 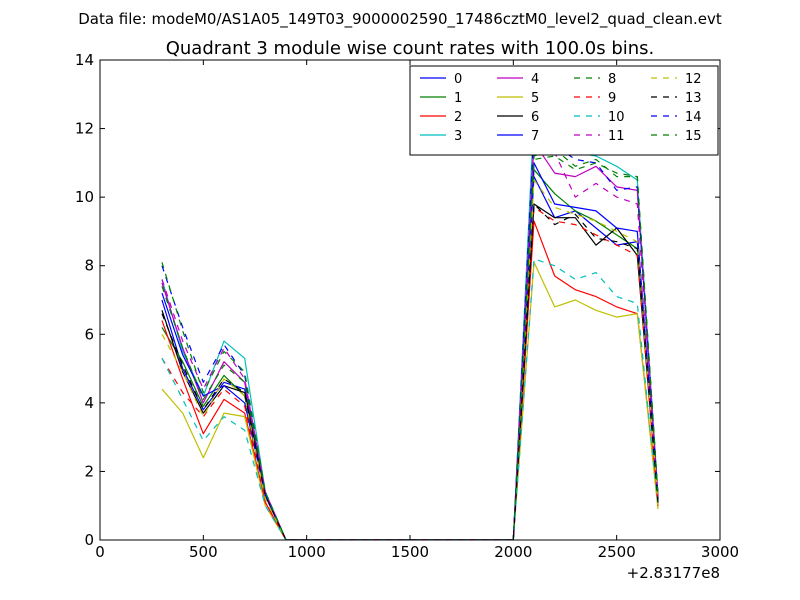 What do you see at coordinates (535, 117) in the screenshot?
I see `legend-label-6: 6` at bounding box center [535, 117].